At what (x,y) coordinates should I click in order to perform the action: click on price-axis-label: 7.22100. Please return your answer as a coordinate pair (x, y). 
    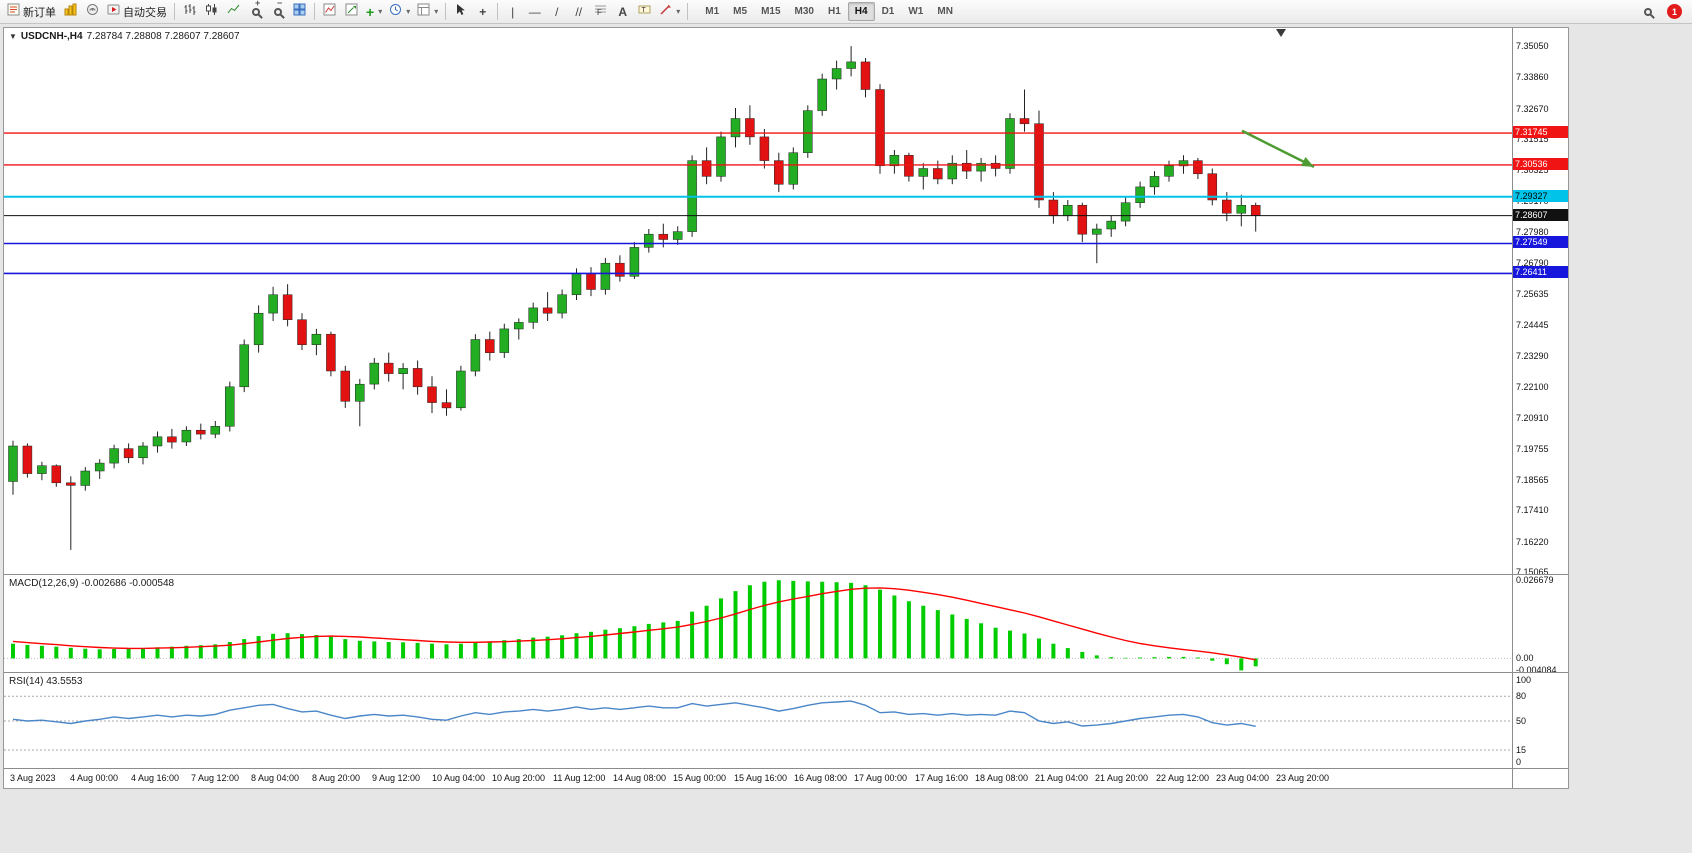
    Looking at the image, I should click on (1532, 387).